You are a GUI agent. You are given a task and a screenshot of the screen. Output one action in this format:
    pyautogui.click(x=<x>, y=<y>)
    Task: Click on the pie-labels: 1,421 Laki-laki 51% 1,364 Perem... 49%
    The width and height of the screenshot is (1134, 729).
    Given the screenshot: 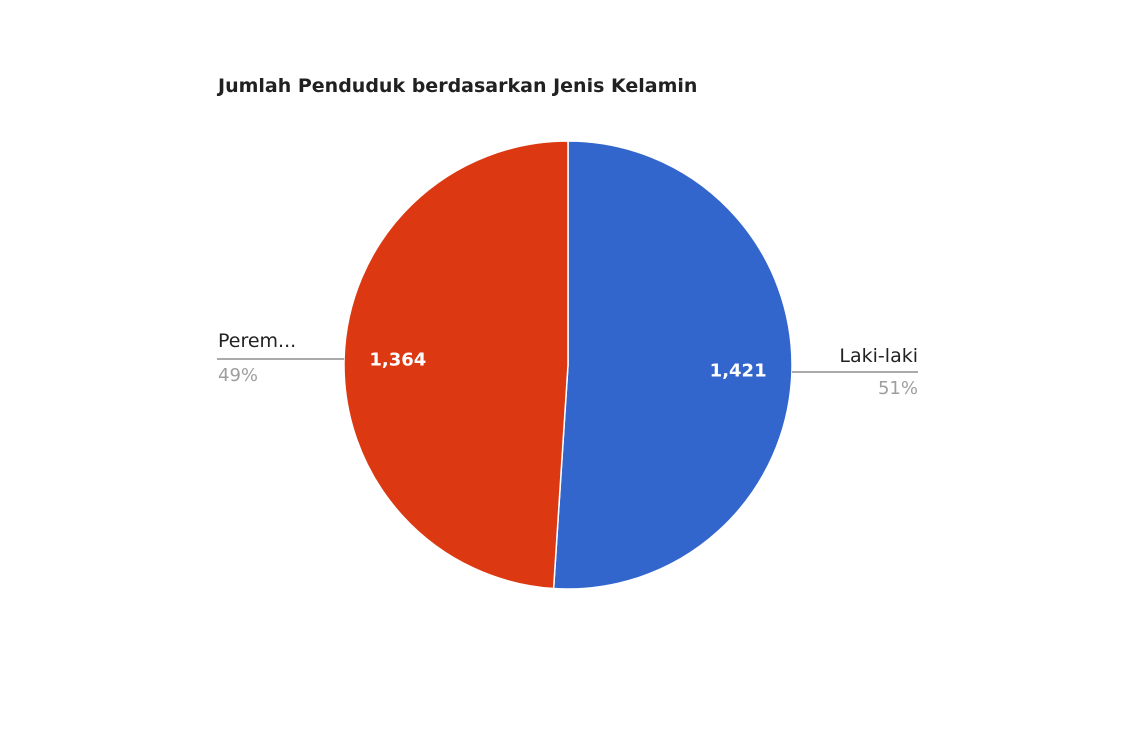 What is the action you would take?
    pyautogui.click(x=567, y=364)
    